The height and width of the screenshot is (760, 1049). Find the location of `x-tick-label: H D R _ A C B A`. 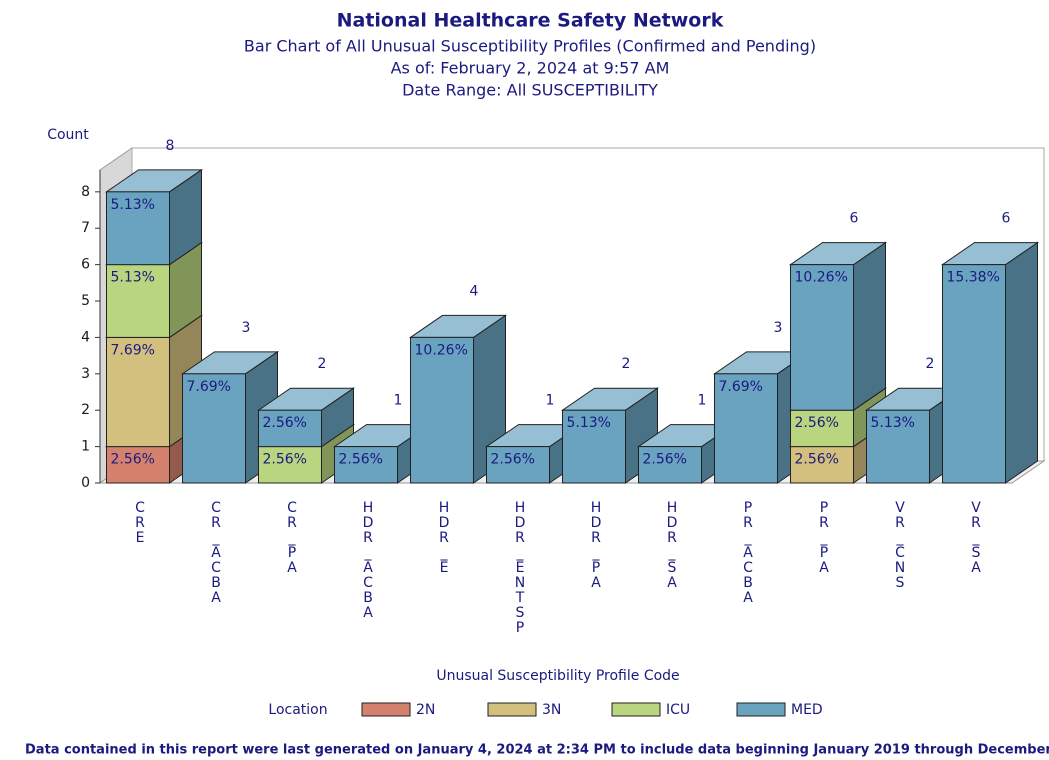

x-tick-label: H D R _ A C B A is located at coordinates (368, 560).